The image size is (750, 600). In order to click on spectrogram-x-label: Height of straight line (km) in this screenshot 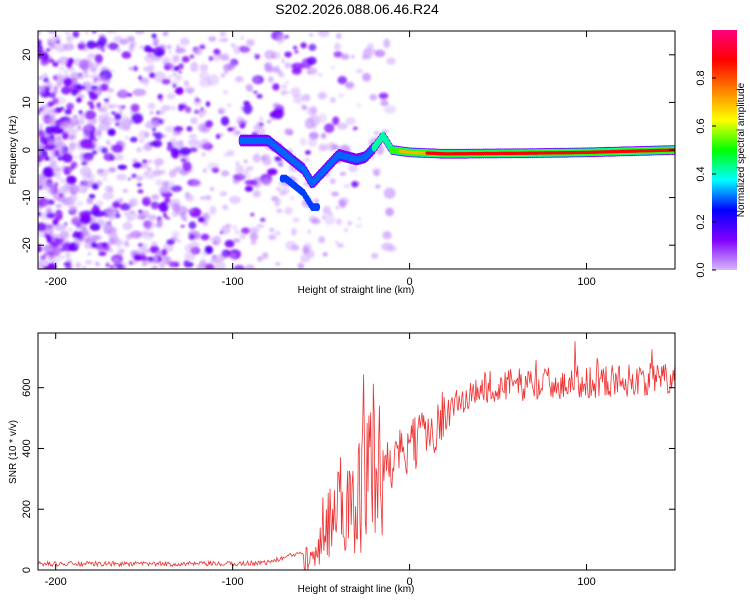, I will do `click(356, 290)`.